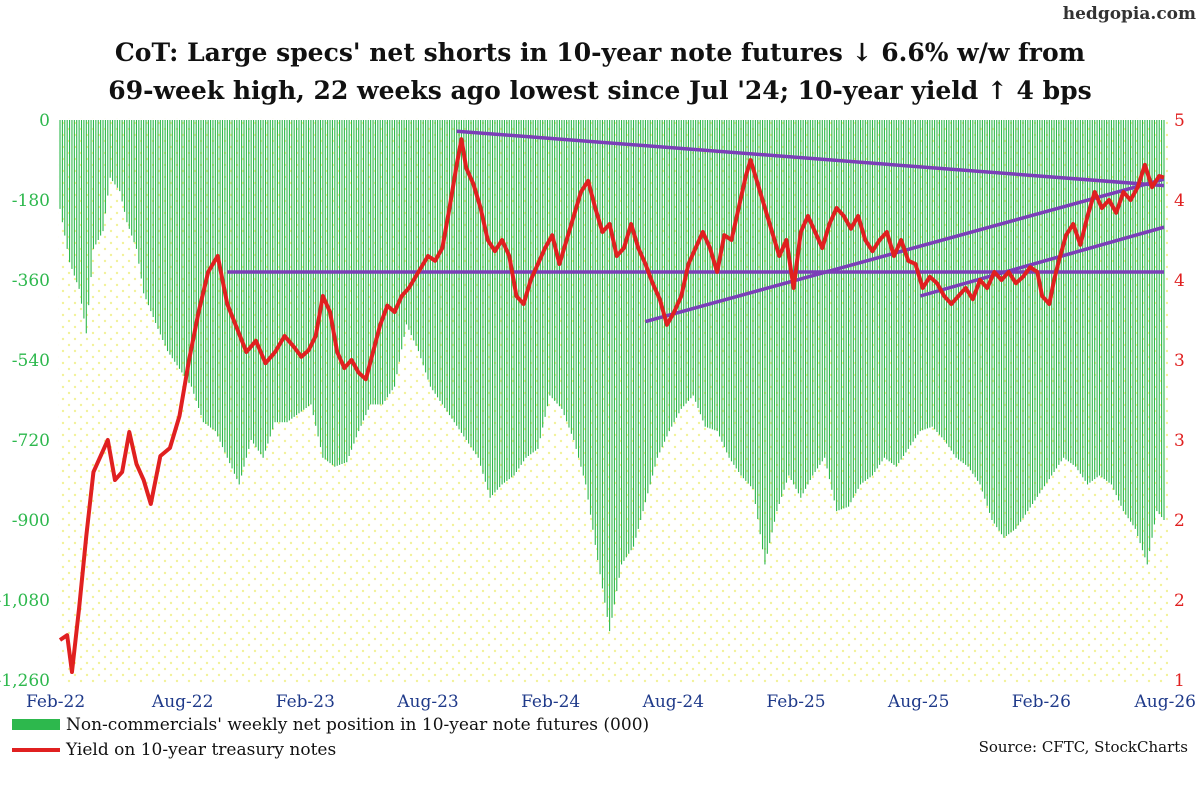  I want to click on right-tick-label: 4, so click(1179, 281).